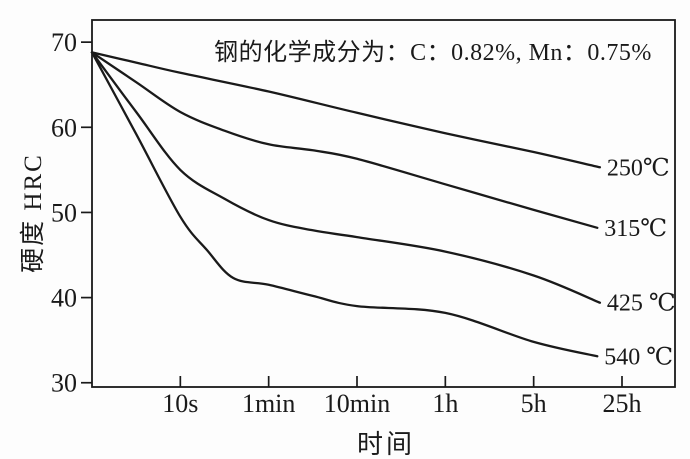 This screenshot has width=690, height=459. What do you see at coordinates (638, 357) in the screenshot?
I see `series-label-540: 540 ℃` at bounding box center [638, 357].